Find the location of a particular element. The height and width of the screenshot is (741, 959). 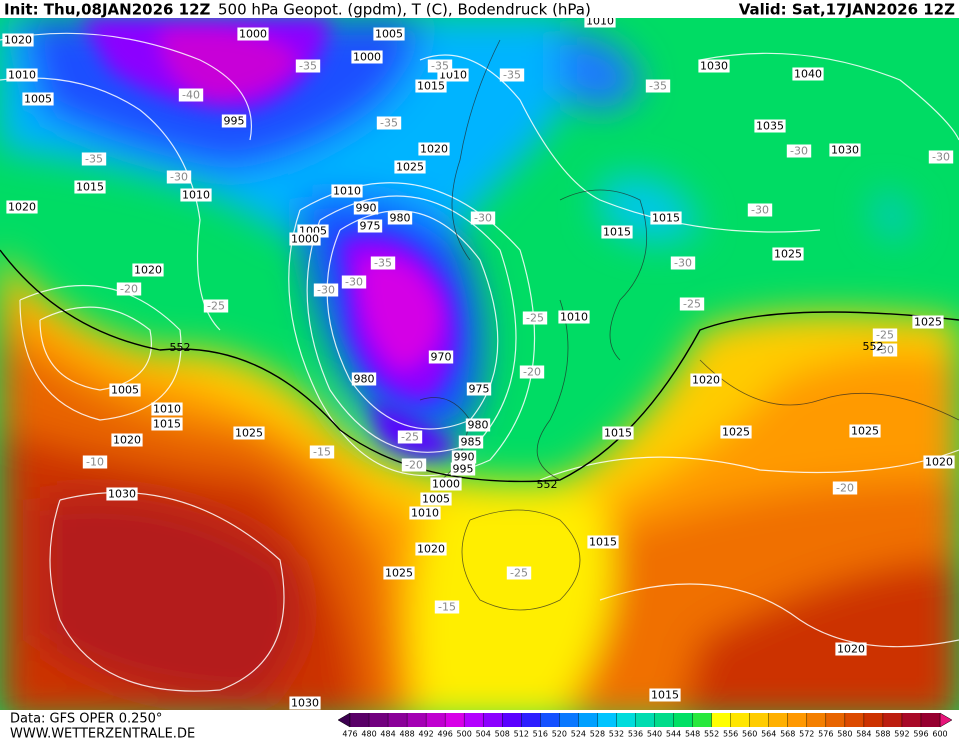

colorbar-tick-label: 508 is located at coordinates (502, 734).